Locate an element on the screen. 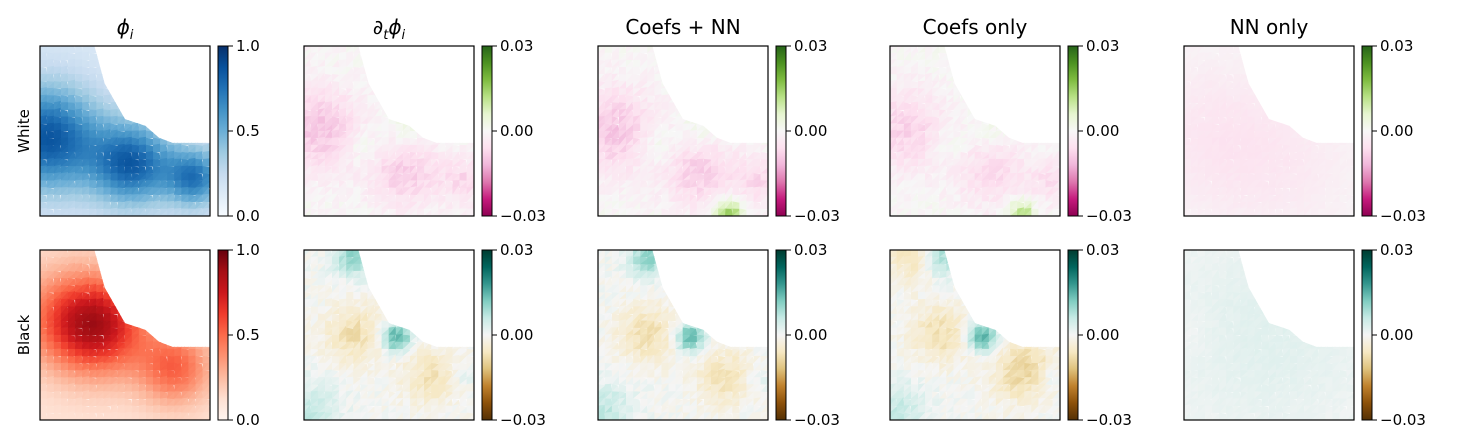 The height and width of the screenshot is (448, 1458). colorbar-black-0: 1.0 0.5 0.0 is located at coordinates (238, 335).